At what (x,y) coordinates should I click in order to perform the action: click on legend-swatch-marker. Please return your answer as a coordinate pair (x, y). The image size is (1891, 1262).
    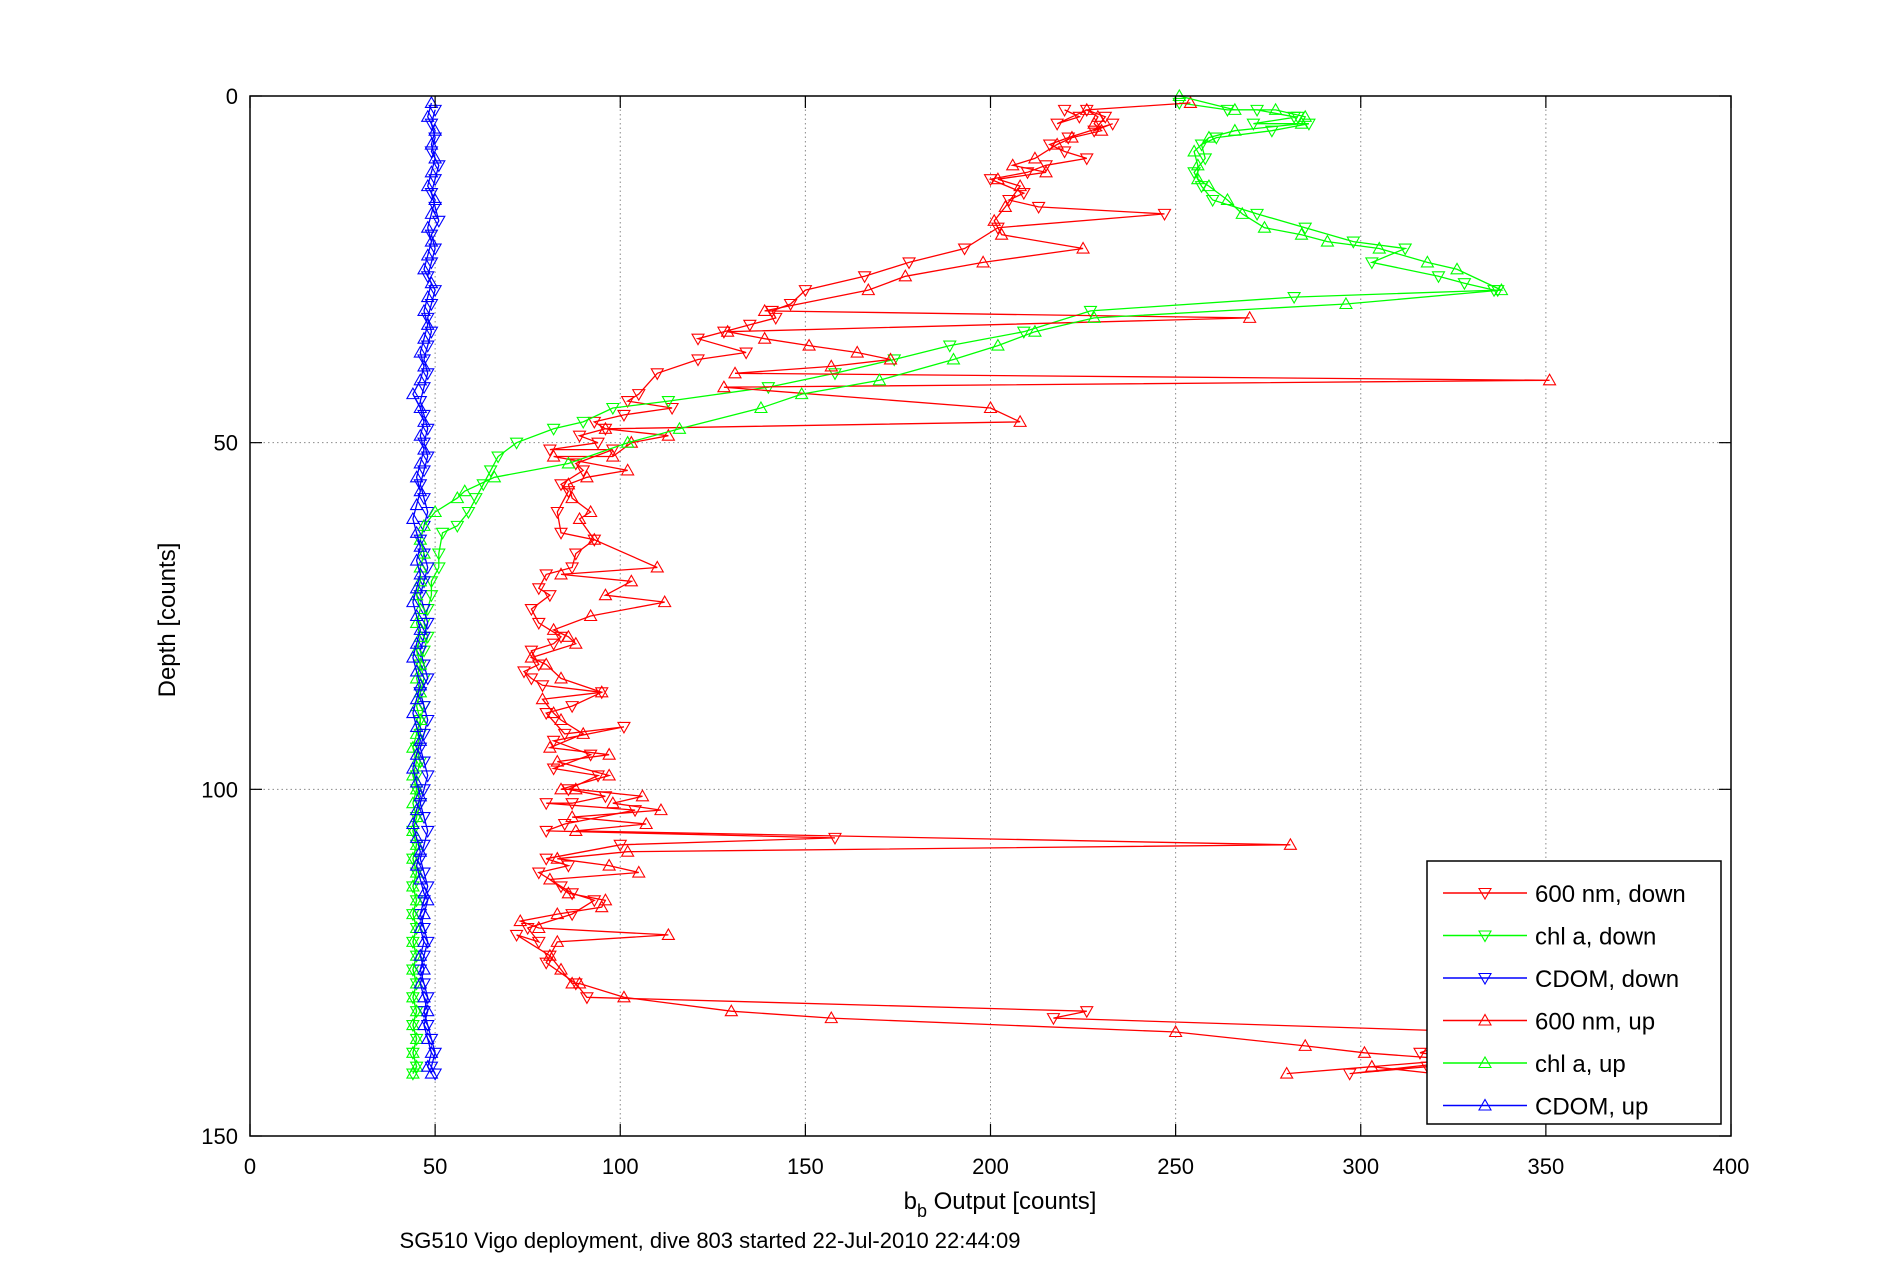
    Looking at the image, I should click on (1485, 979).